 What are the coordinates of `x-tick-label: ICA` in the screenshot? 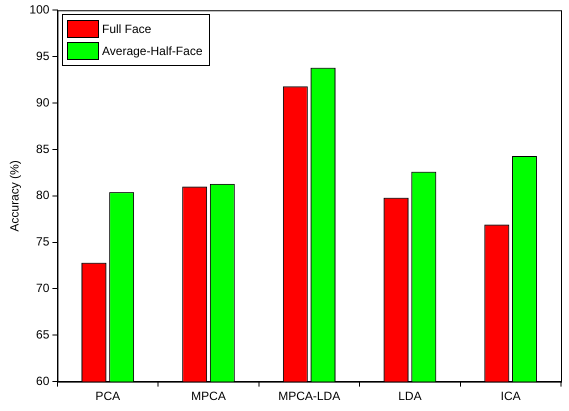 It's located at (510, 396).